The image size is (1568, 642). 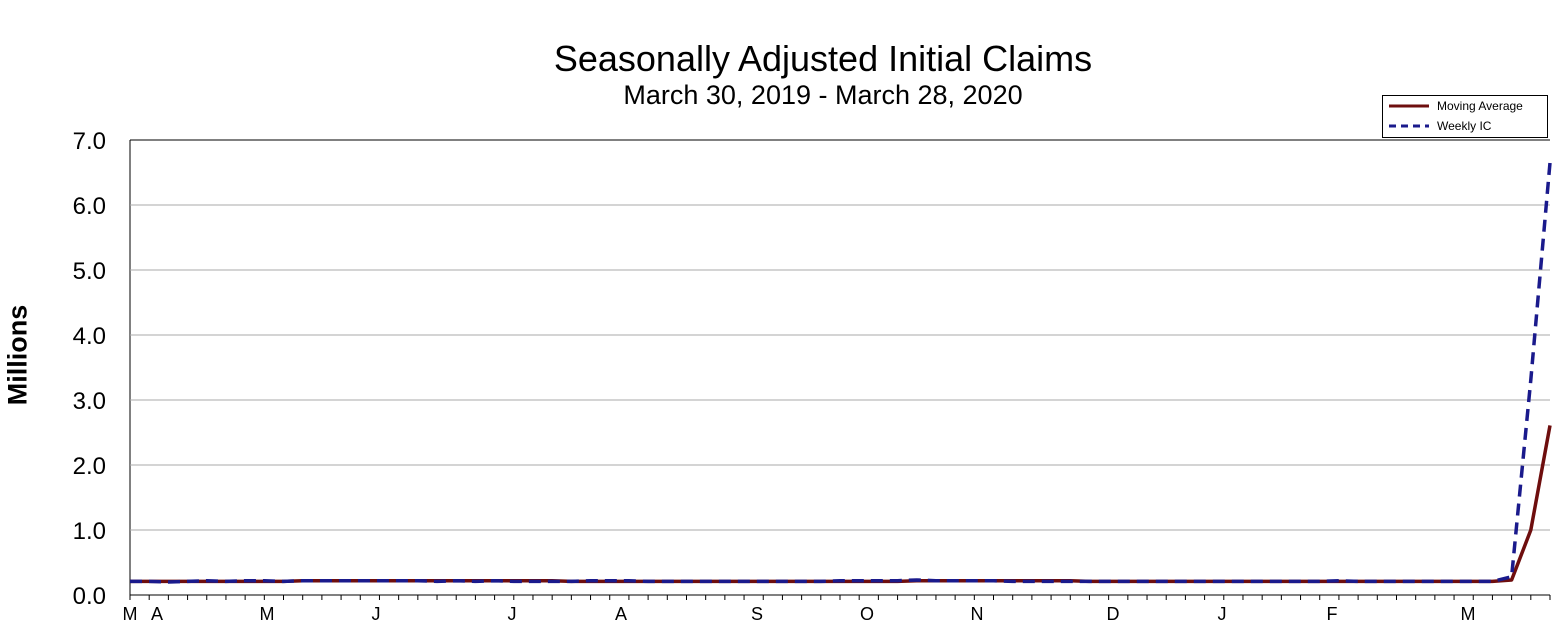 I want to click on y-tick-label: 6.0, so click(x=89, y=206).